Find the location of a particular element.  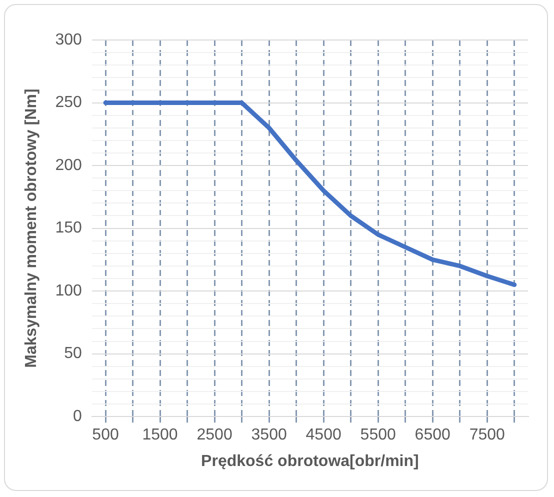

y-tick-label: 50 is located at coordinates (73, 353).